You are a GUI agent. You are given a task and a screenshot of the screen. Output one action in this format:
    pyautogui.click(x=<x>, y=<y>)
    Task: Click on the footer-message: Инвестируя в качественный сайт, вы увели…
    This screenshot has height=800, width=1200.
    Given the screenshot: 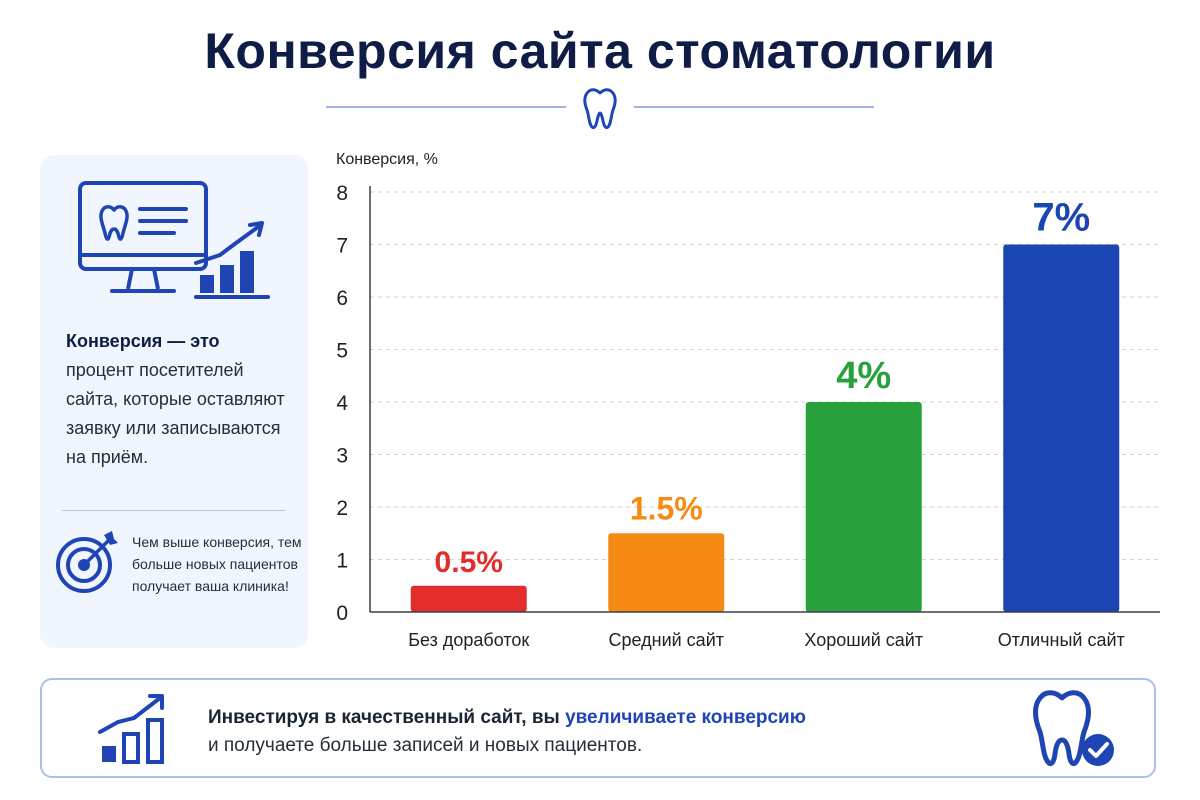 What is the action you would take?
    pyautogui.click(x=507, y=732)
    